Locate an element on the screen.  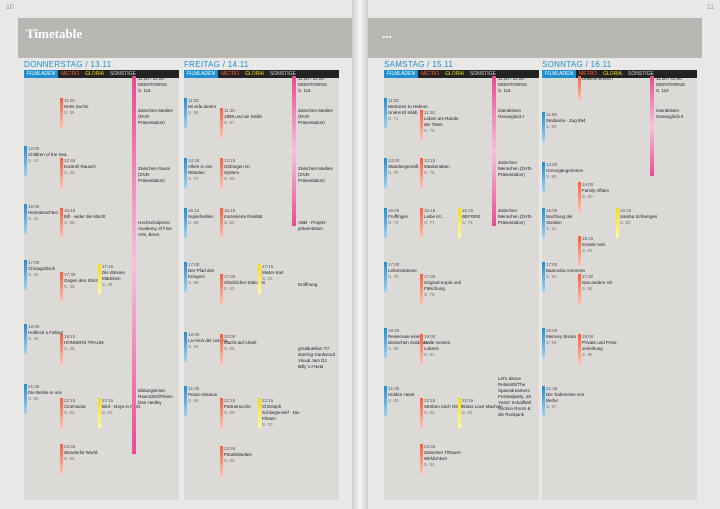
event: 19:00 Halle meines Lebens S. 81 is located at coordinates (443, 349).